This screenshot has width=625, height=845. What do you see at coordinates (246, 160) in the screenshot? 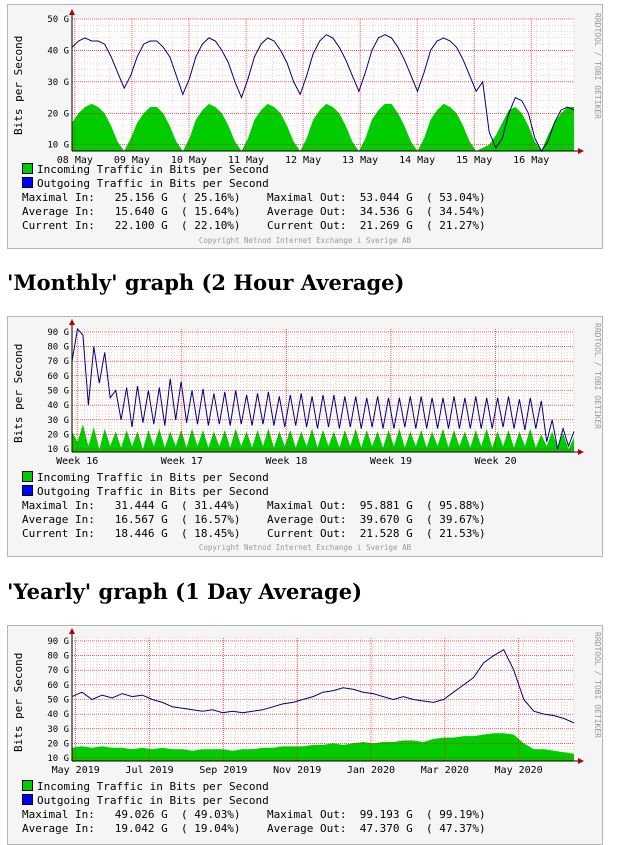
I see `x-tick-label: 11 May` at bounding box center [246, 160].